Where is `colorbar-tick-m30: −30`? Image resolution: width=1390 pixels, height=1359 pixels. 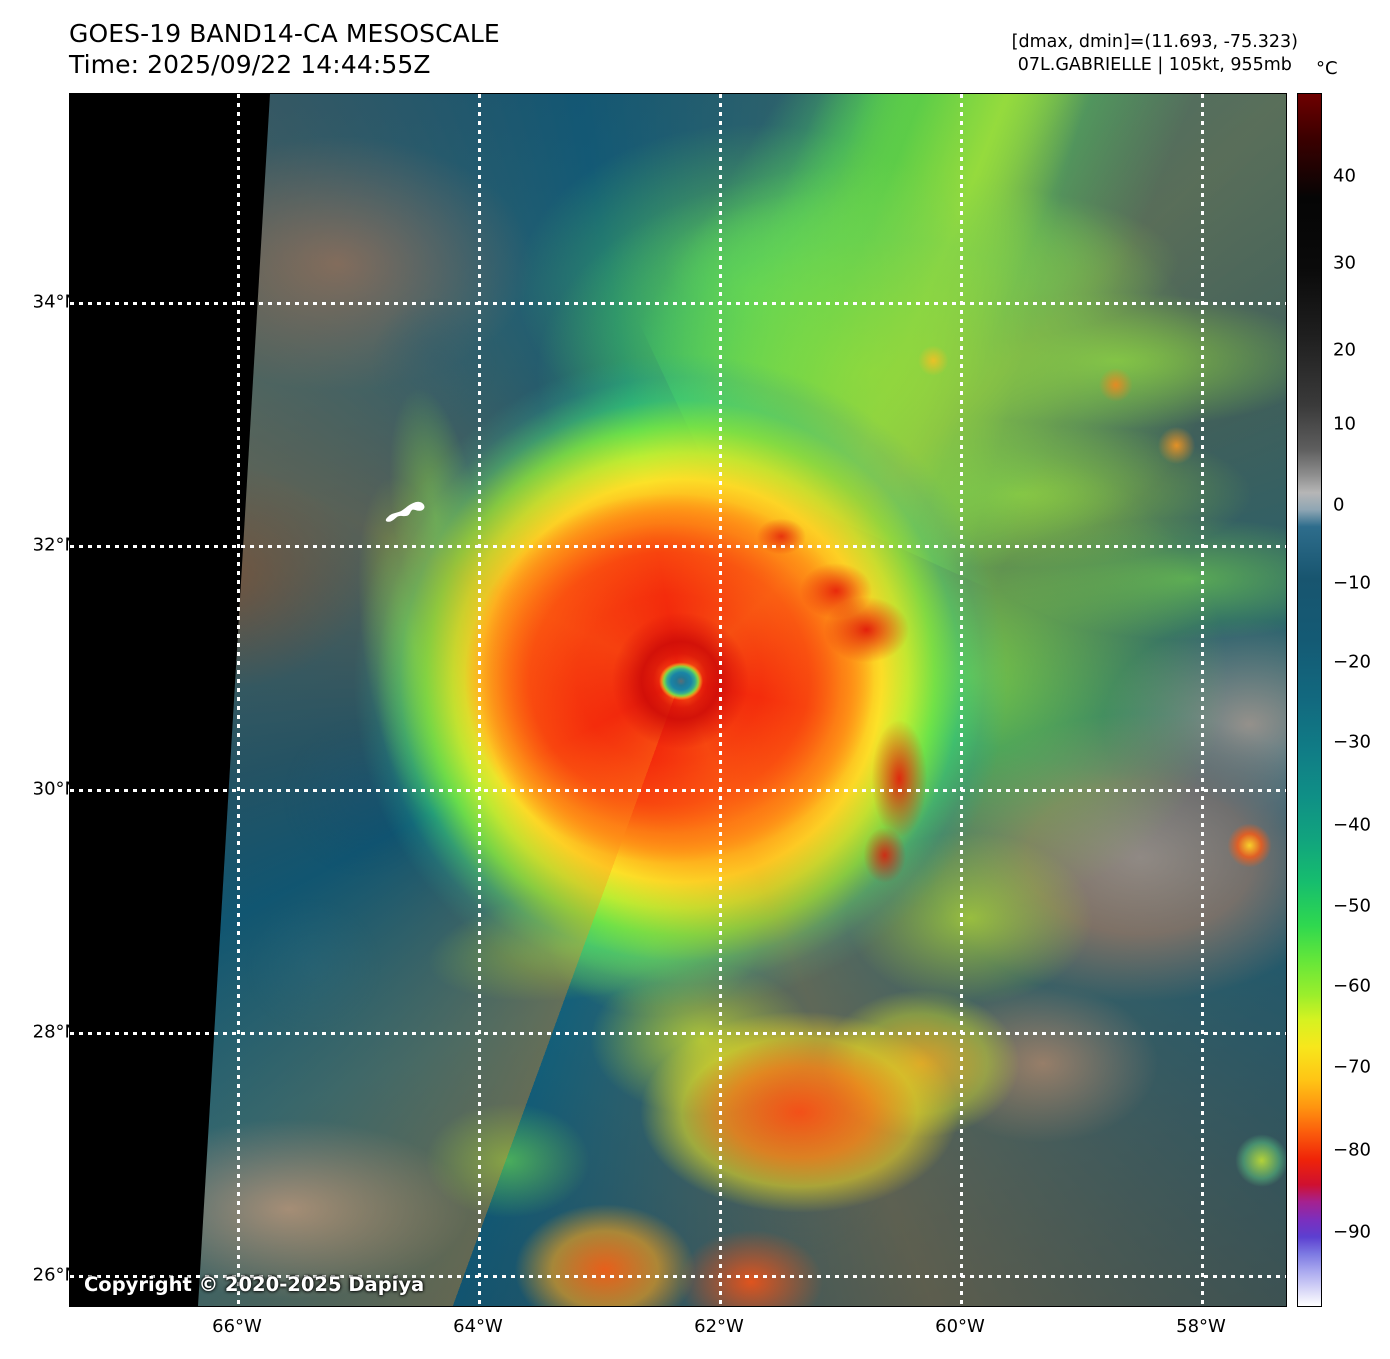 colorbar-tick-m30: −30 is located at coordinates (1352, 742).